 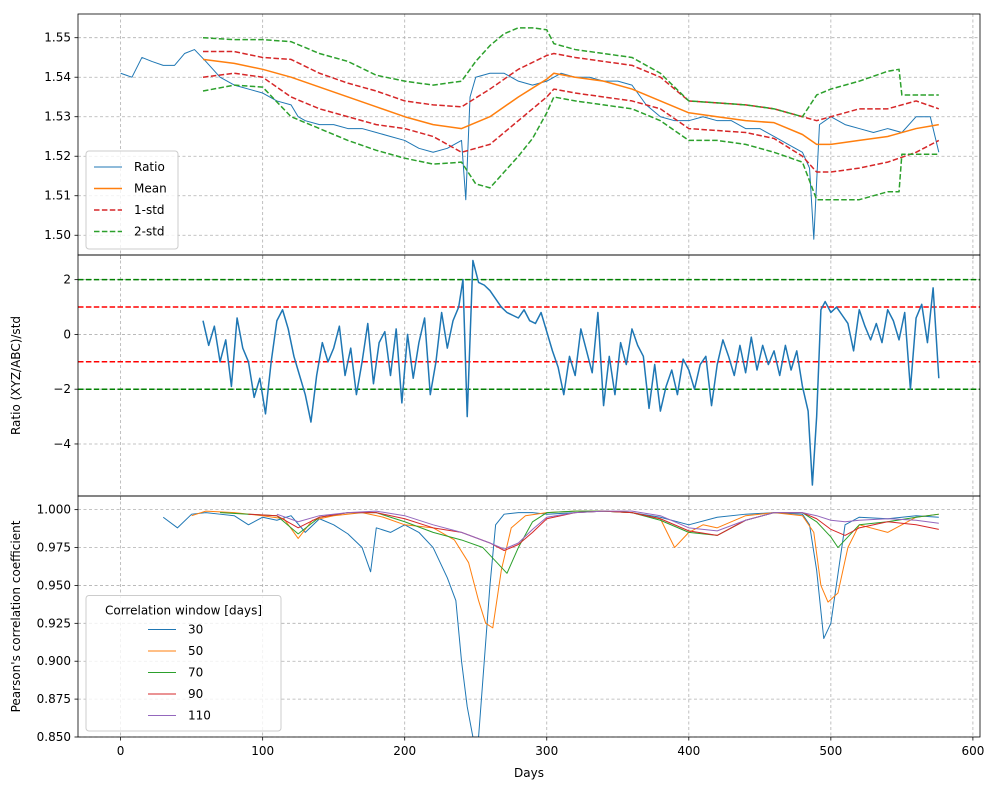 What do you see at coordinates (195, 630) in the screenshot?
I see `correlation-legend-label-30: 30` at bounding box center [195, 630].